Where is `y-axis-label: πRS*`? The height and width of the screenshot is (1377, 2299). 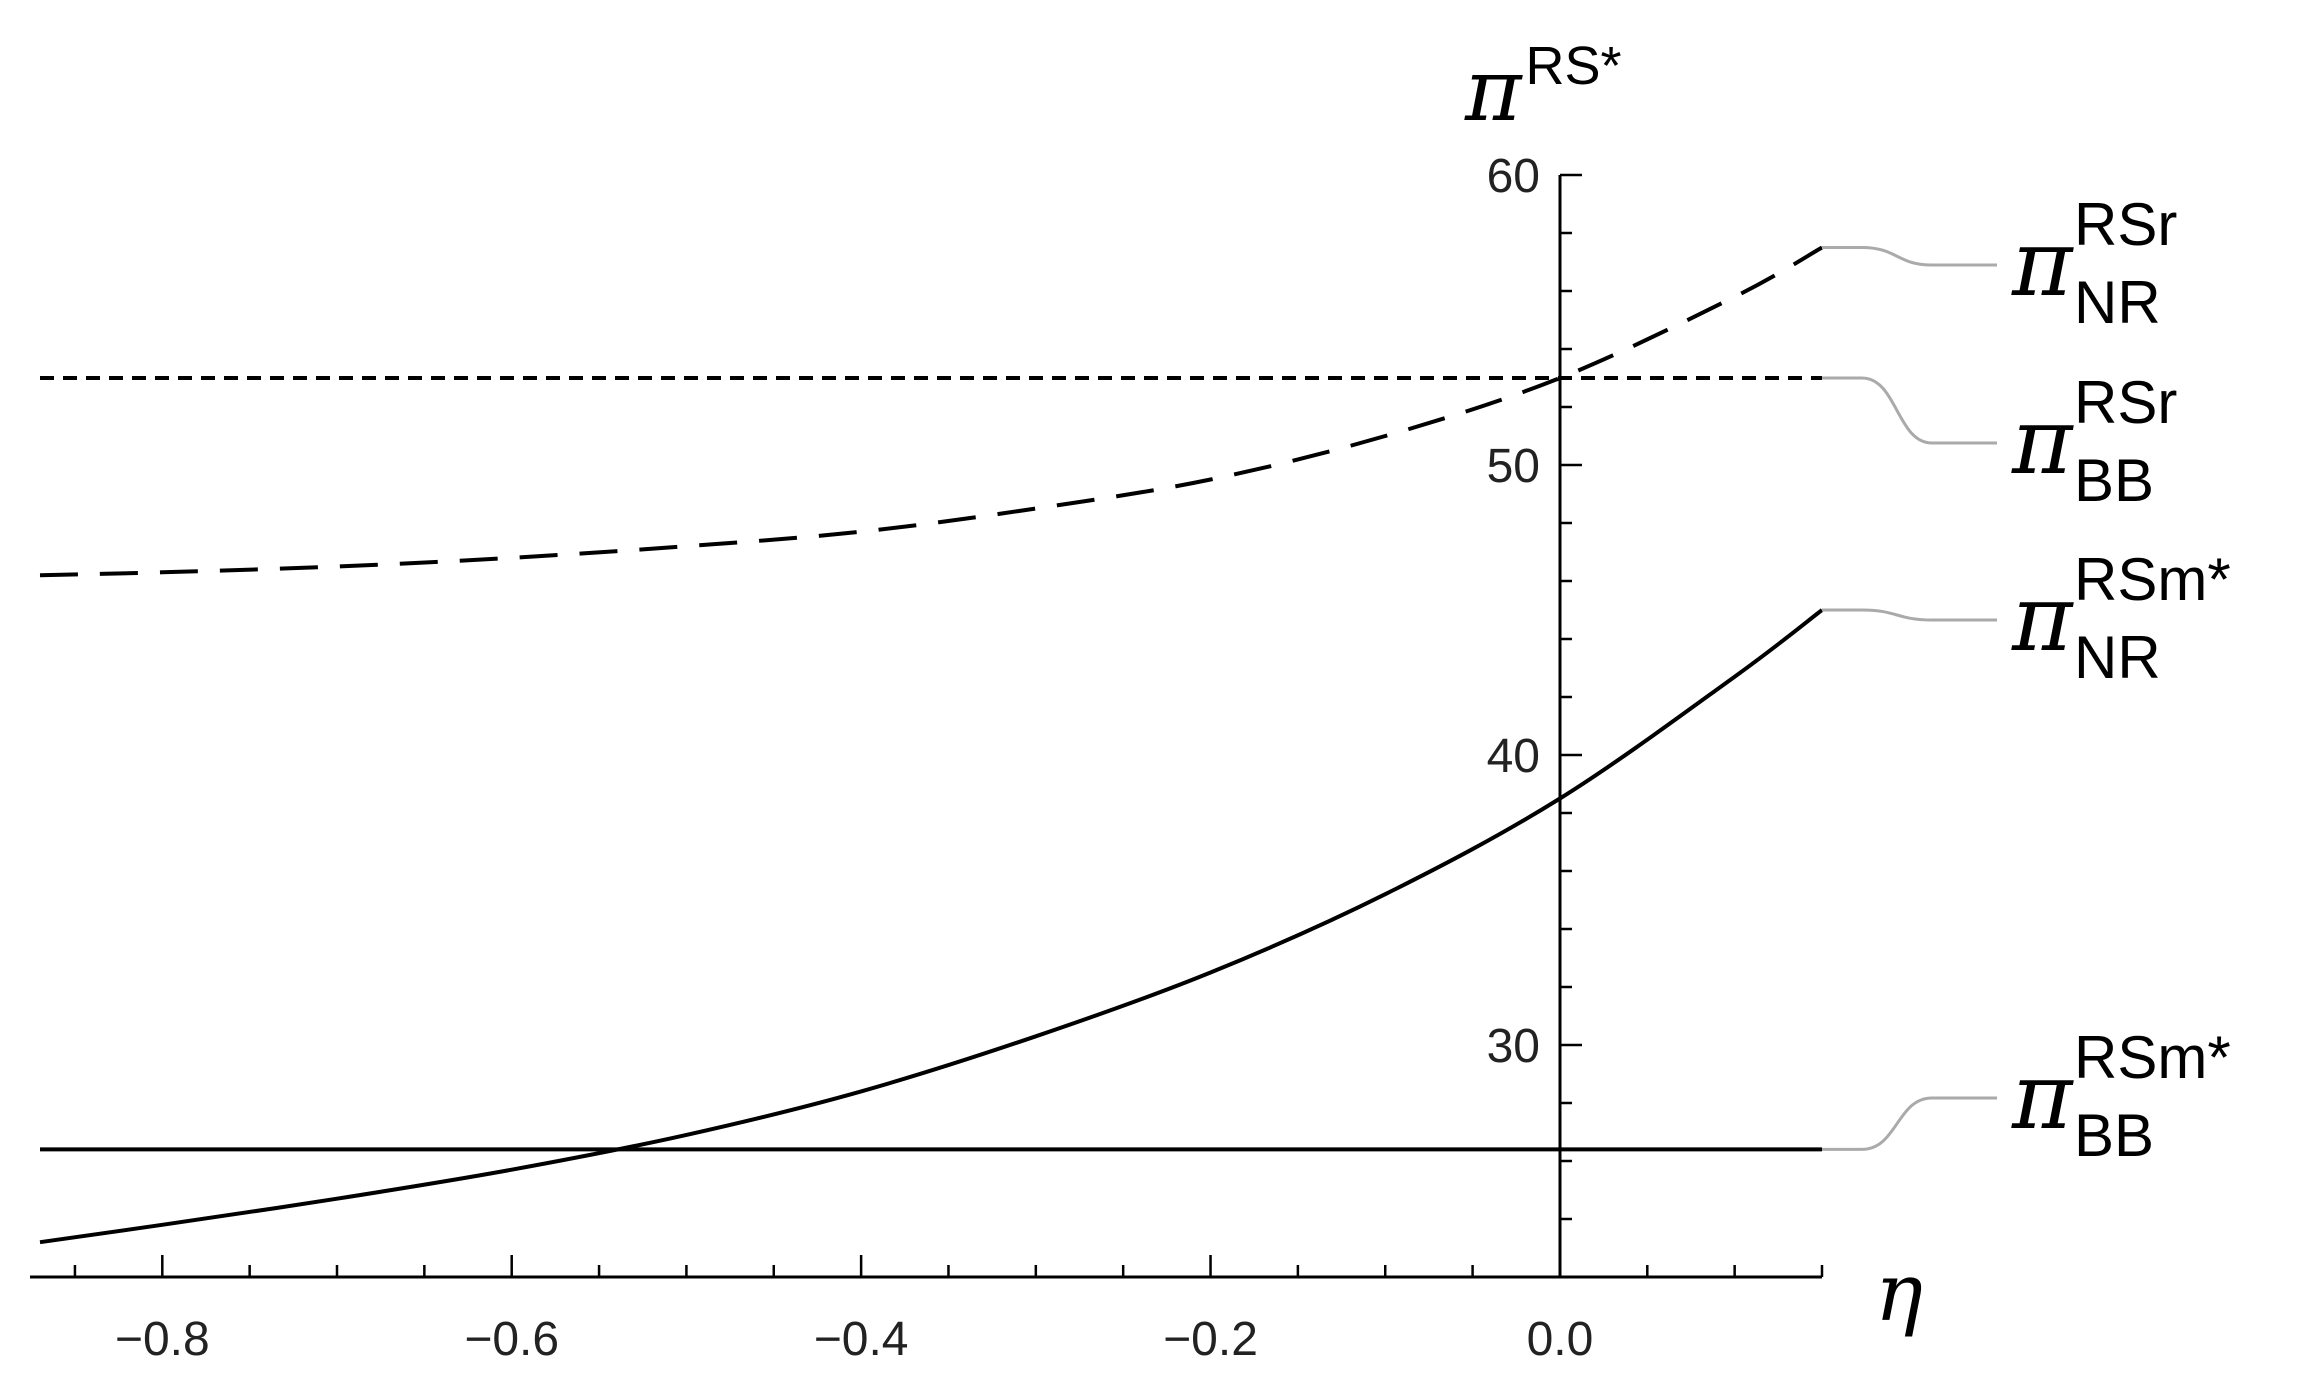
y-axis-label: πRS* is located at coordinates (1543, 88).